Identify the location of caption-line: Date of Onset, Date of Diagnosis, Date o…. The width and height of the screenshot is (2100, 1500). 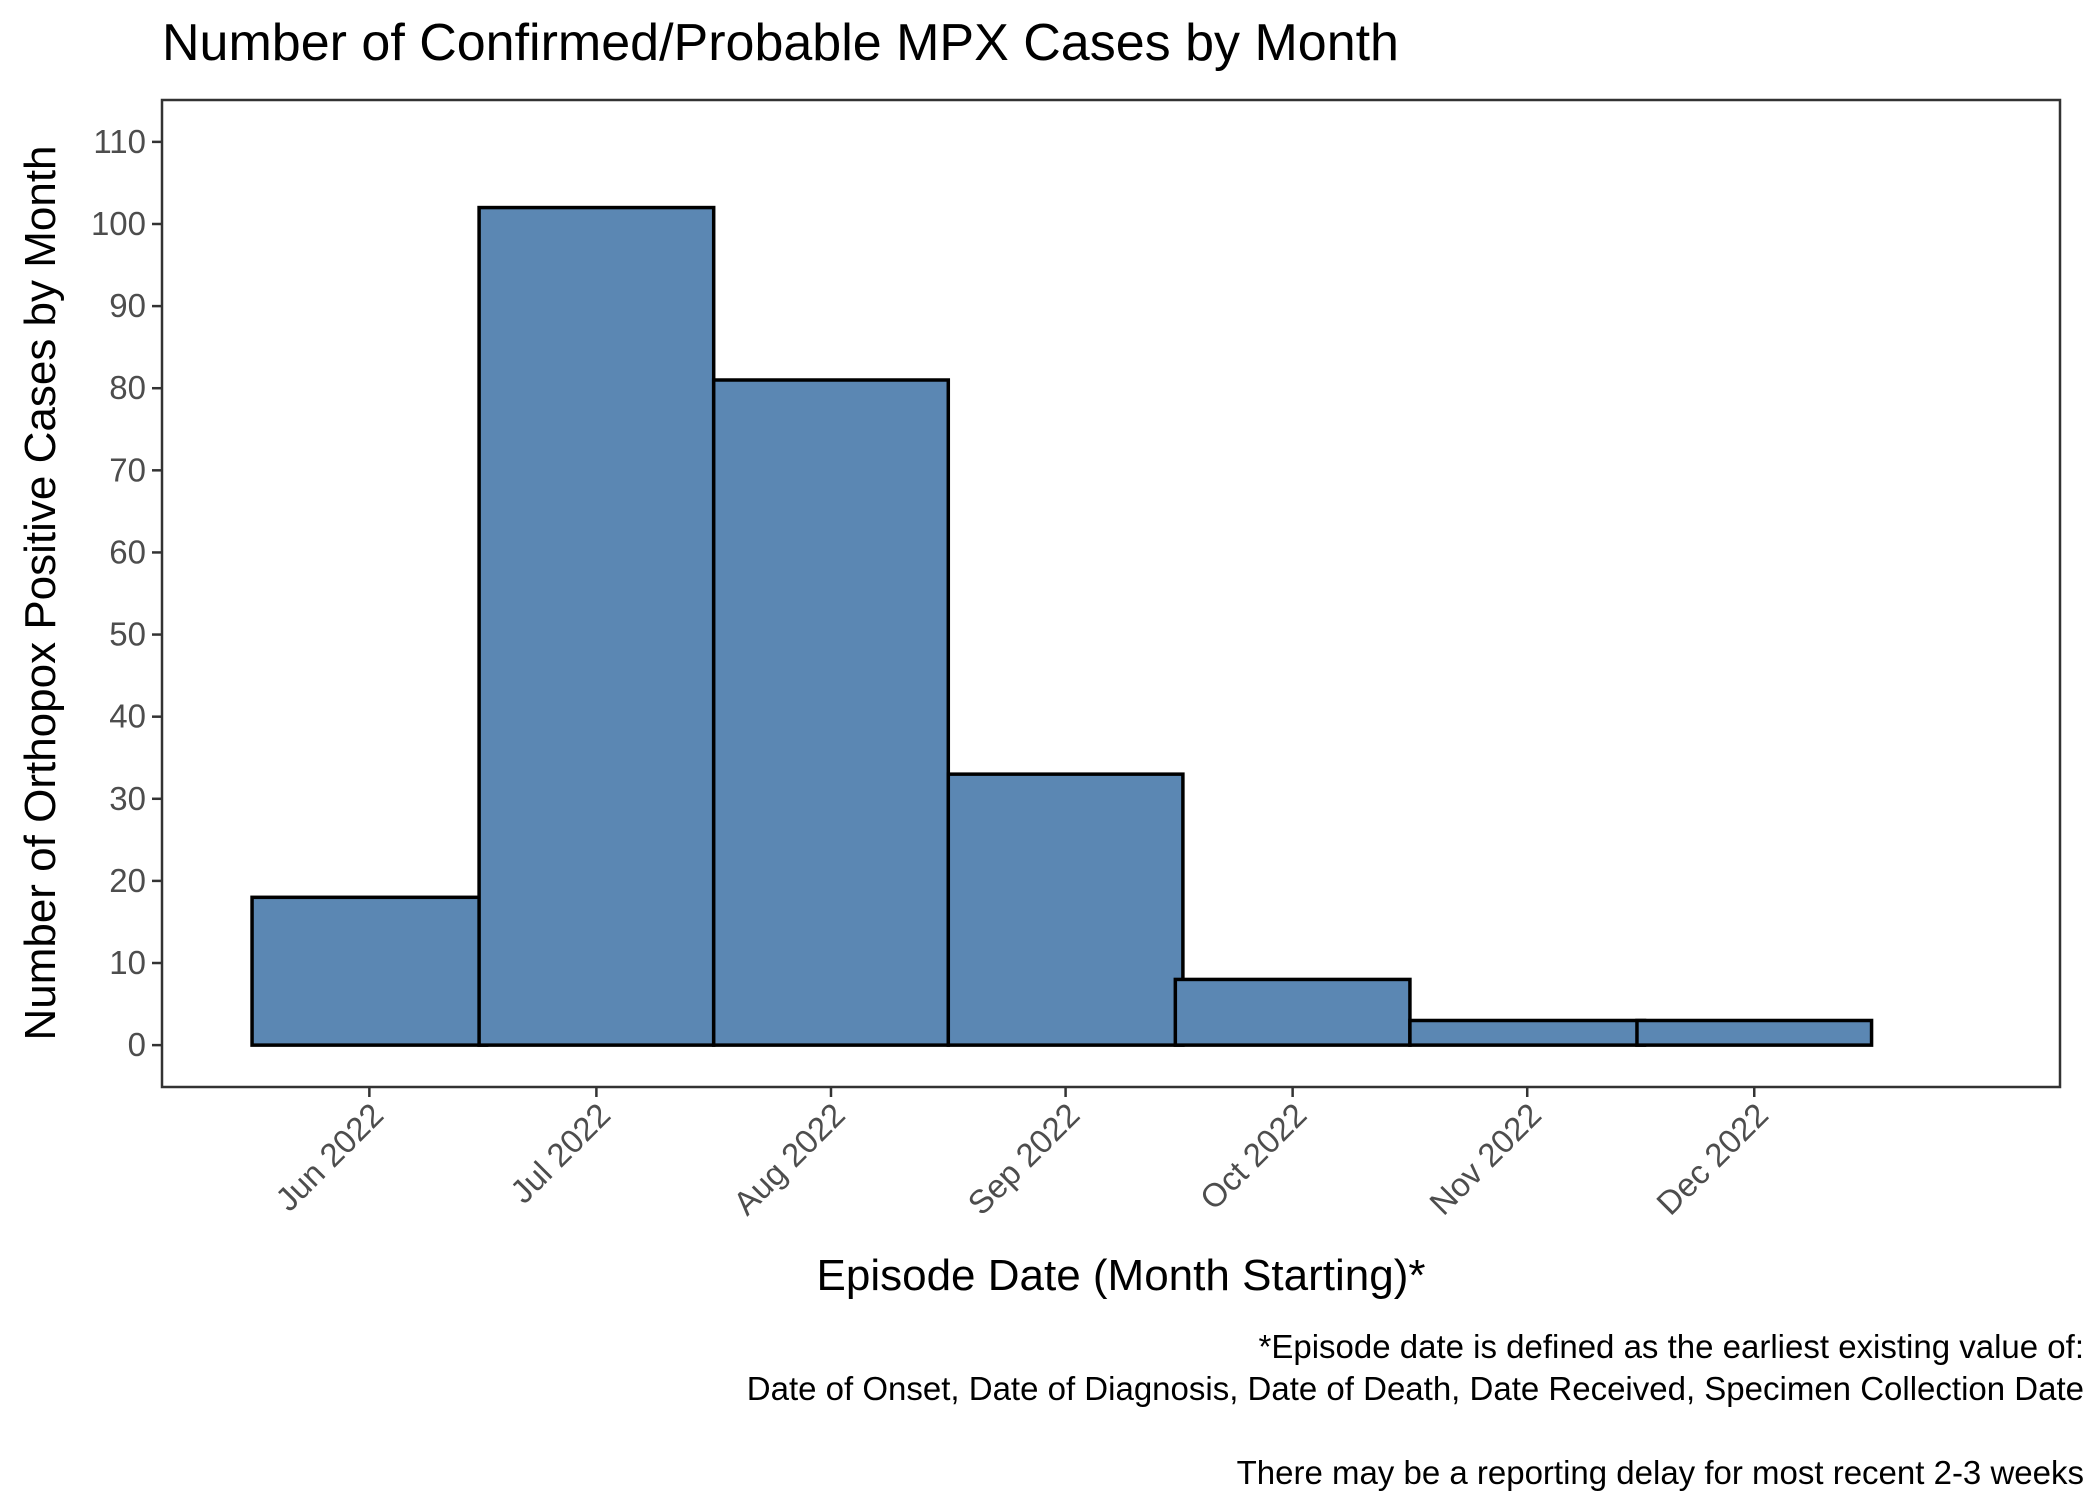
(1415, 1388).